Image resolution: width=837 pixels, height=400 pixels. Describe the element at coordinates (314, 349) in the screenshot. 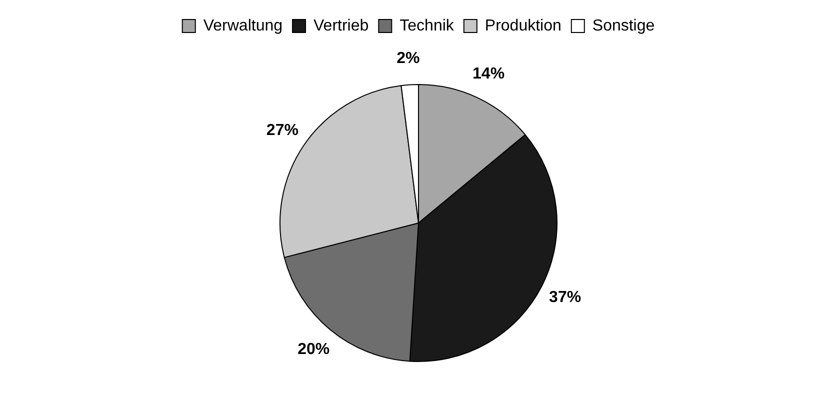

I see `data-label: 20%` at that location.